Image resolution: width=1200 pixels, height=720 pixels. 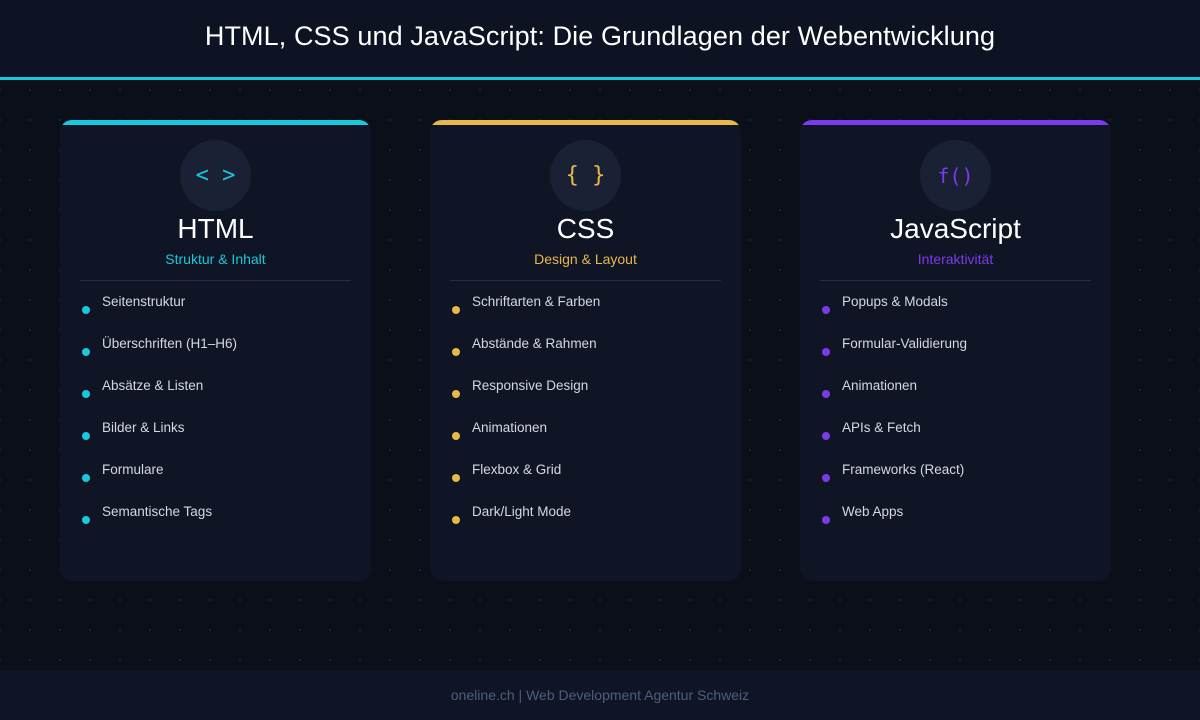 I want to click on card-subtitle: Interaktivität, so click(x=955, y=259).